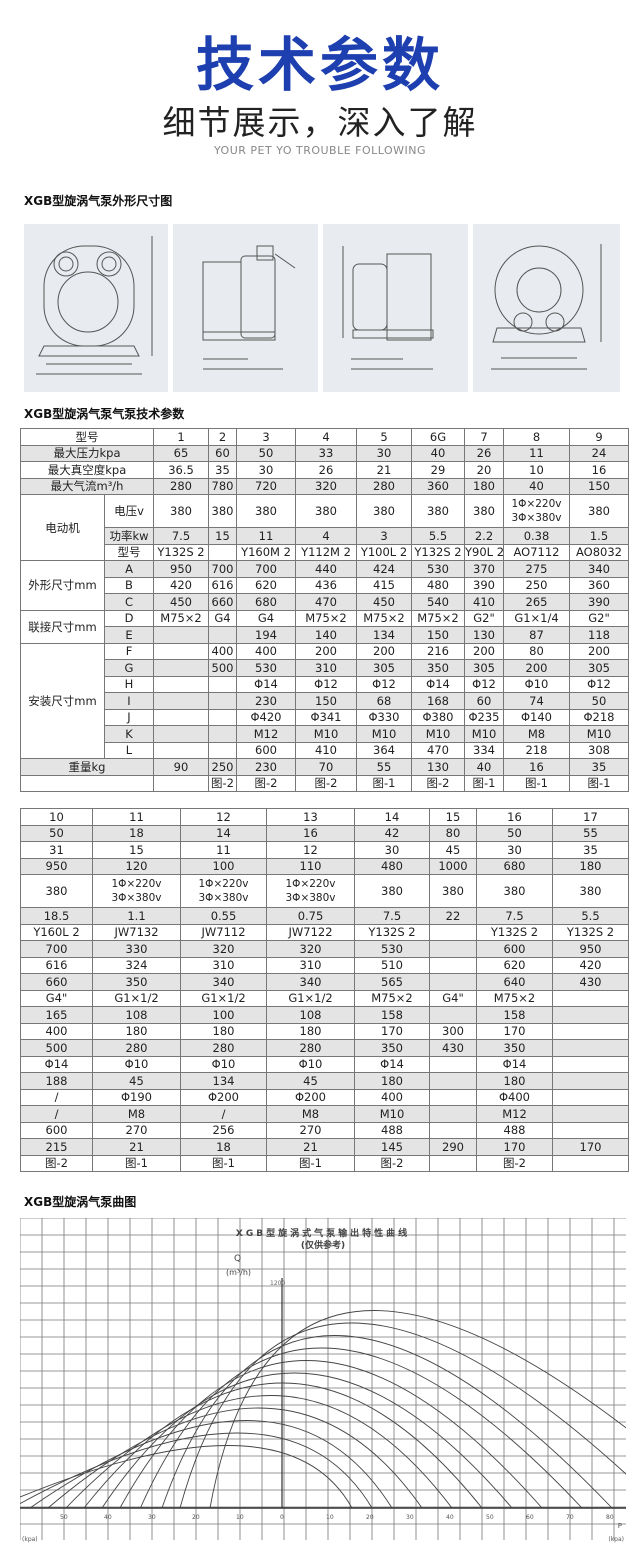  I want to click on table-cell: 600, so click(266, 750).